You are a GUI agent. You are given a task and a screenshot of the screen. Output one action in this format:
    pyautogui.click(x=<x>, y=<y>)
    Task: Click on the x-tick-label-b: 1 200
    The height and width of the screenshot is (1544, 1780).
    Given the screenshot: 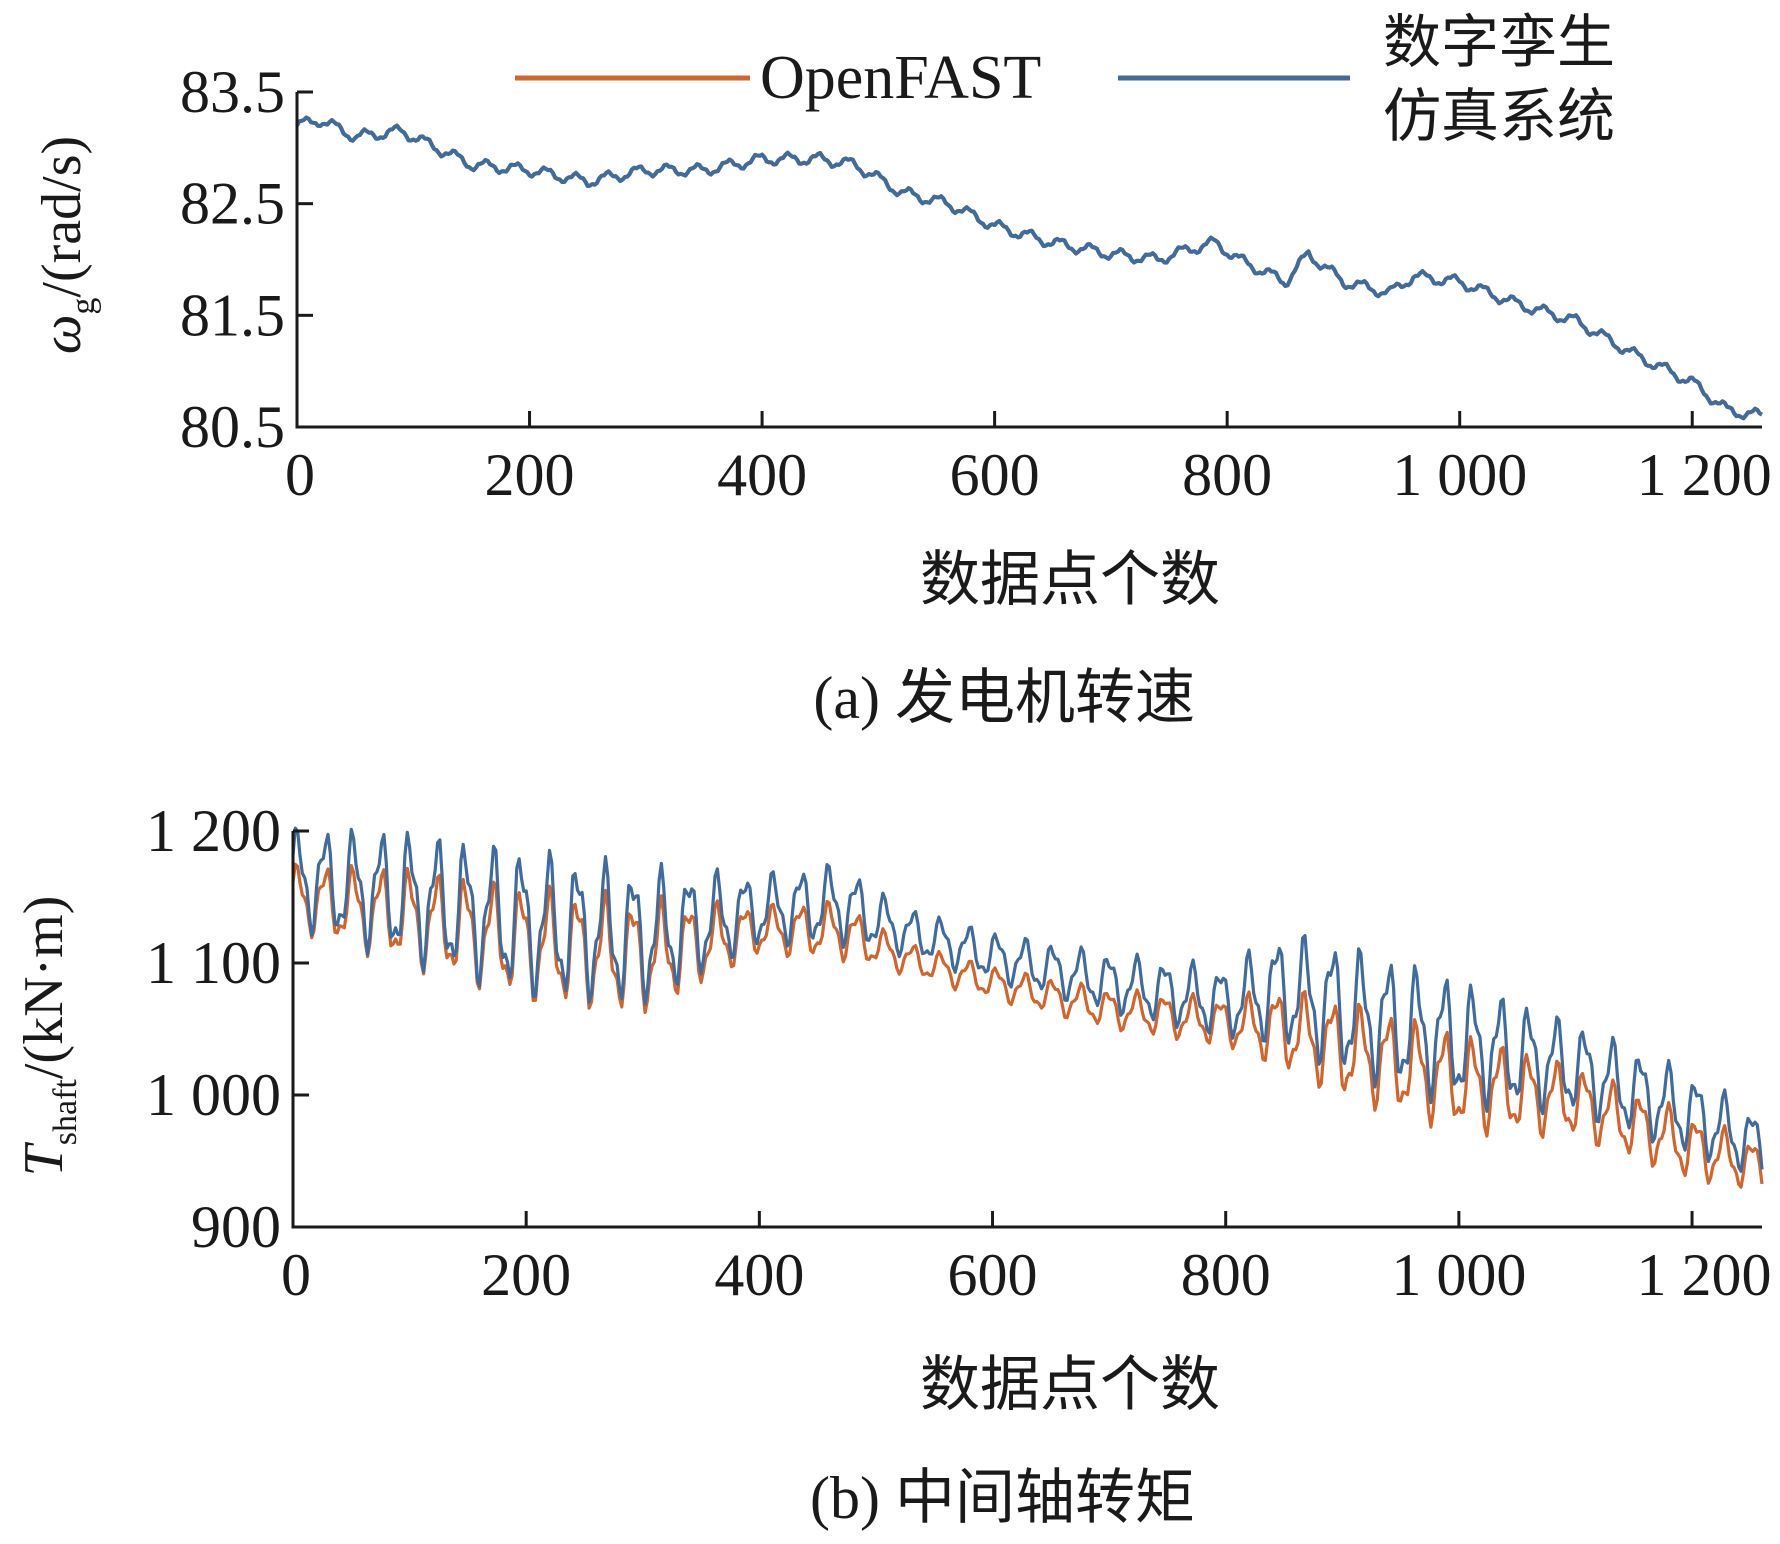 What is the action you would take?
    pyautogui.click(x=1704, y=1275)
    